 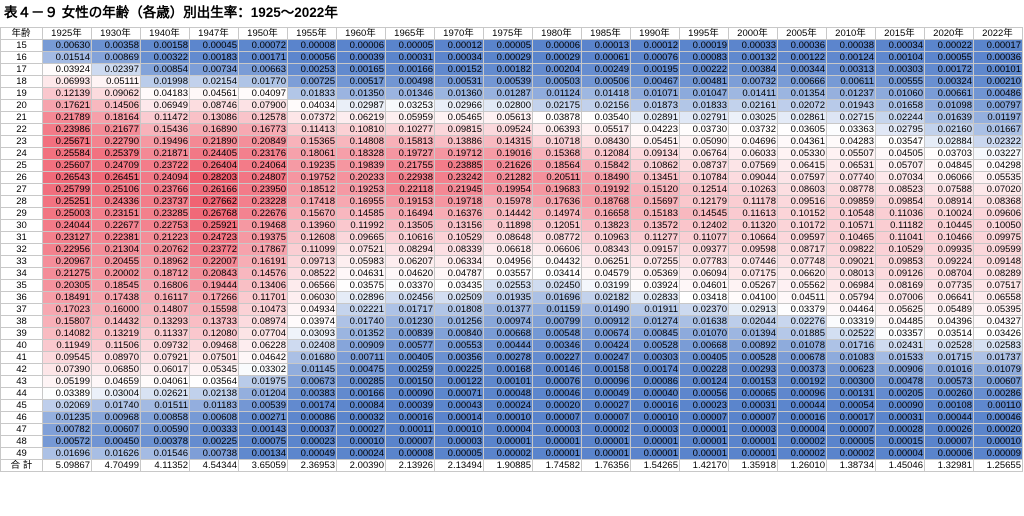 What do you see at coordinates (900, 153) in the screenshot?
I see `rate-cell: 0.04505` at bounding box center [900, 153].